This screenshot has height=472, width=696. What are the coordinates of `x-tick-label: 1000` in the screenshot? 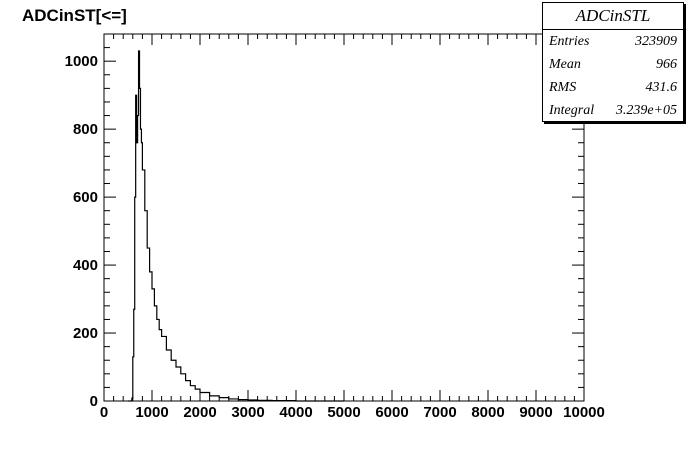 It's located at (151, 412).